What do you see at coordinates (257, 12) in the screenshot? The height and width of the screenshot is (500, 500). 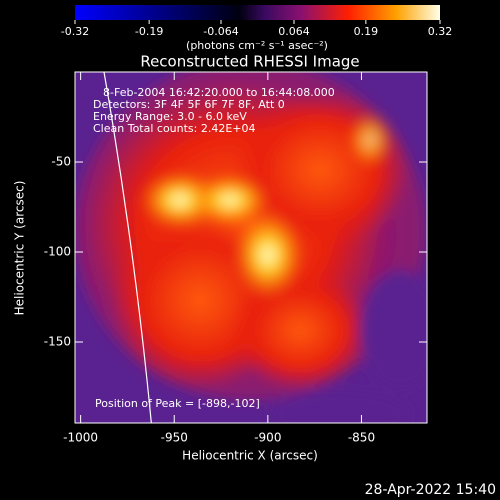 I see `colorbar` at bounding box center [257, 12].